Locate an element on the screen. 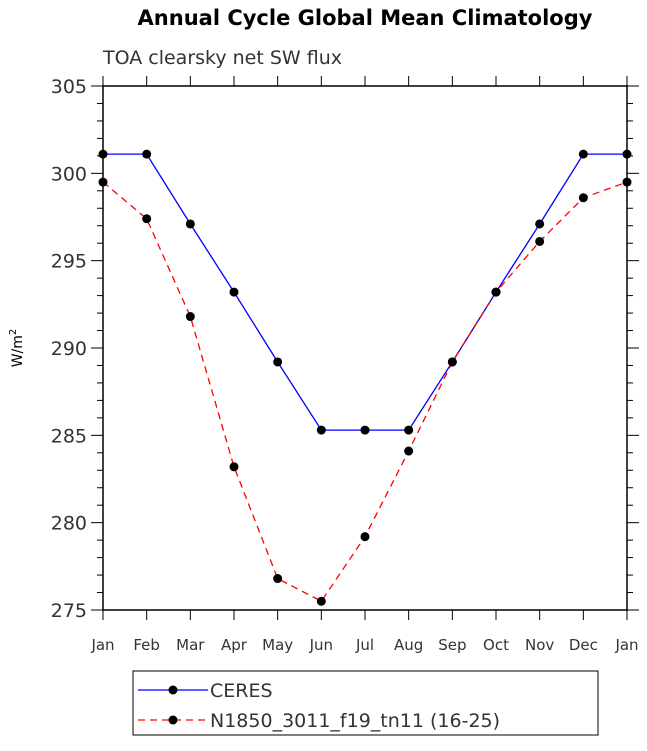 The image size is (647, 751). chart-title: Annual Cycle Global Mean Climatology is located at coordinates (365, 18).